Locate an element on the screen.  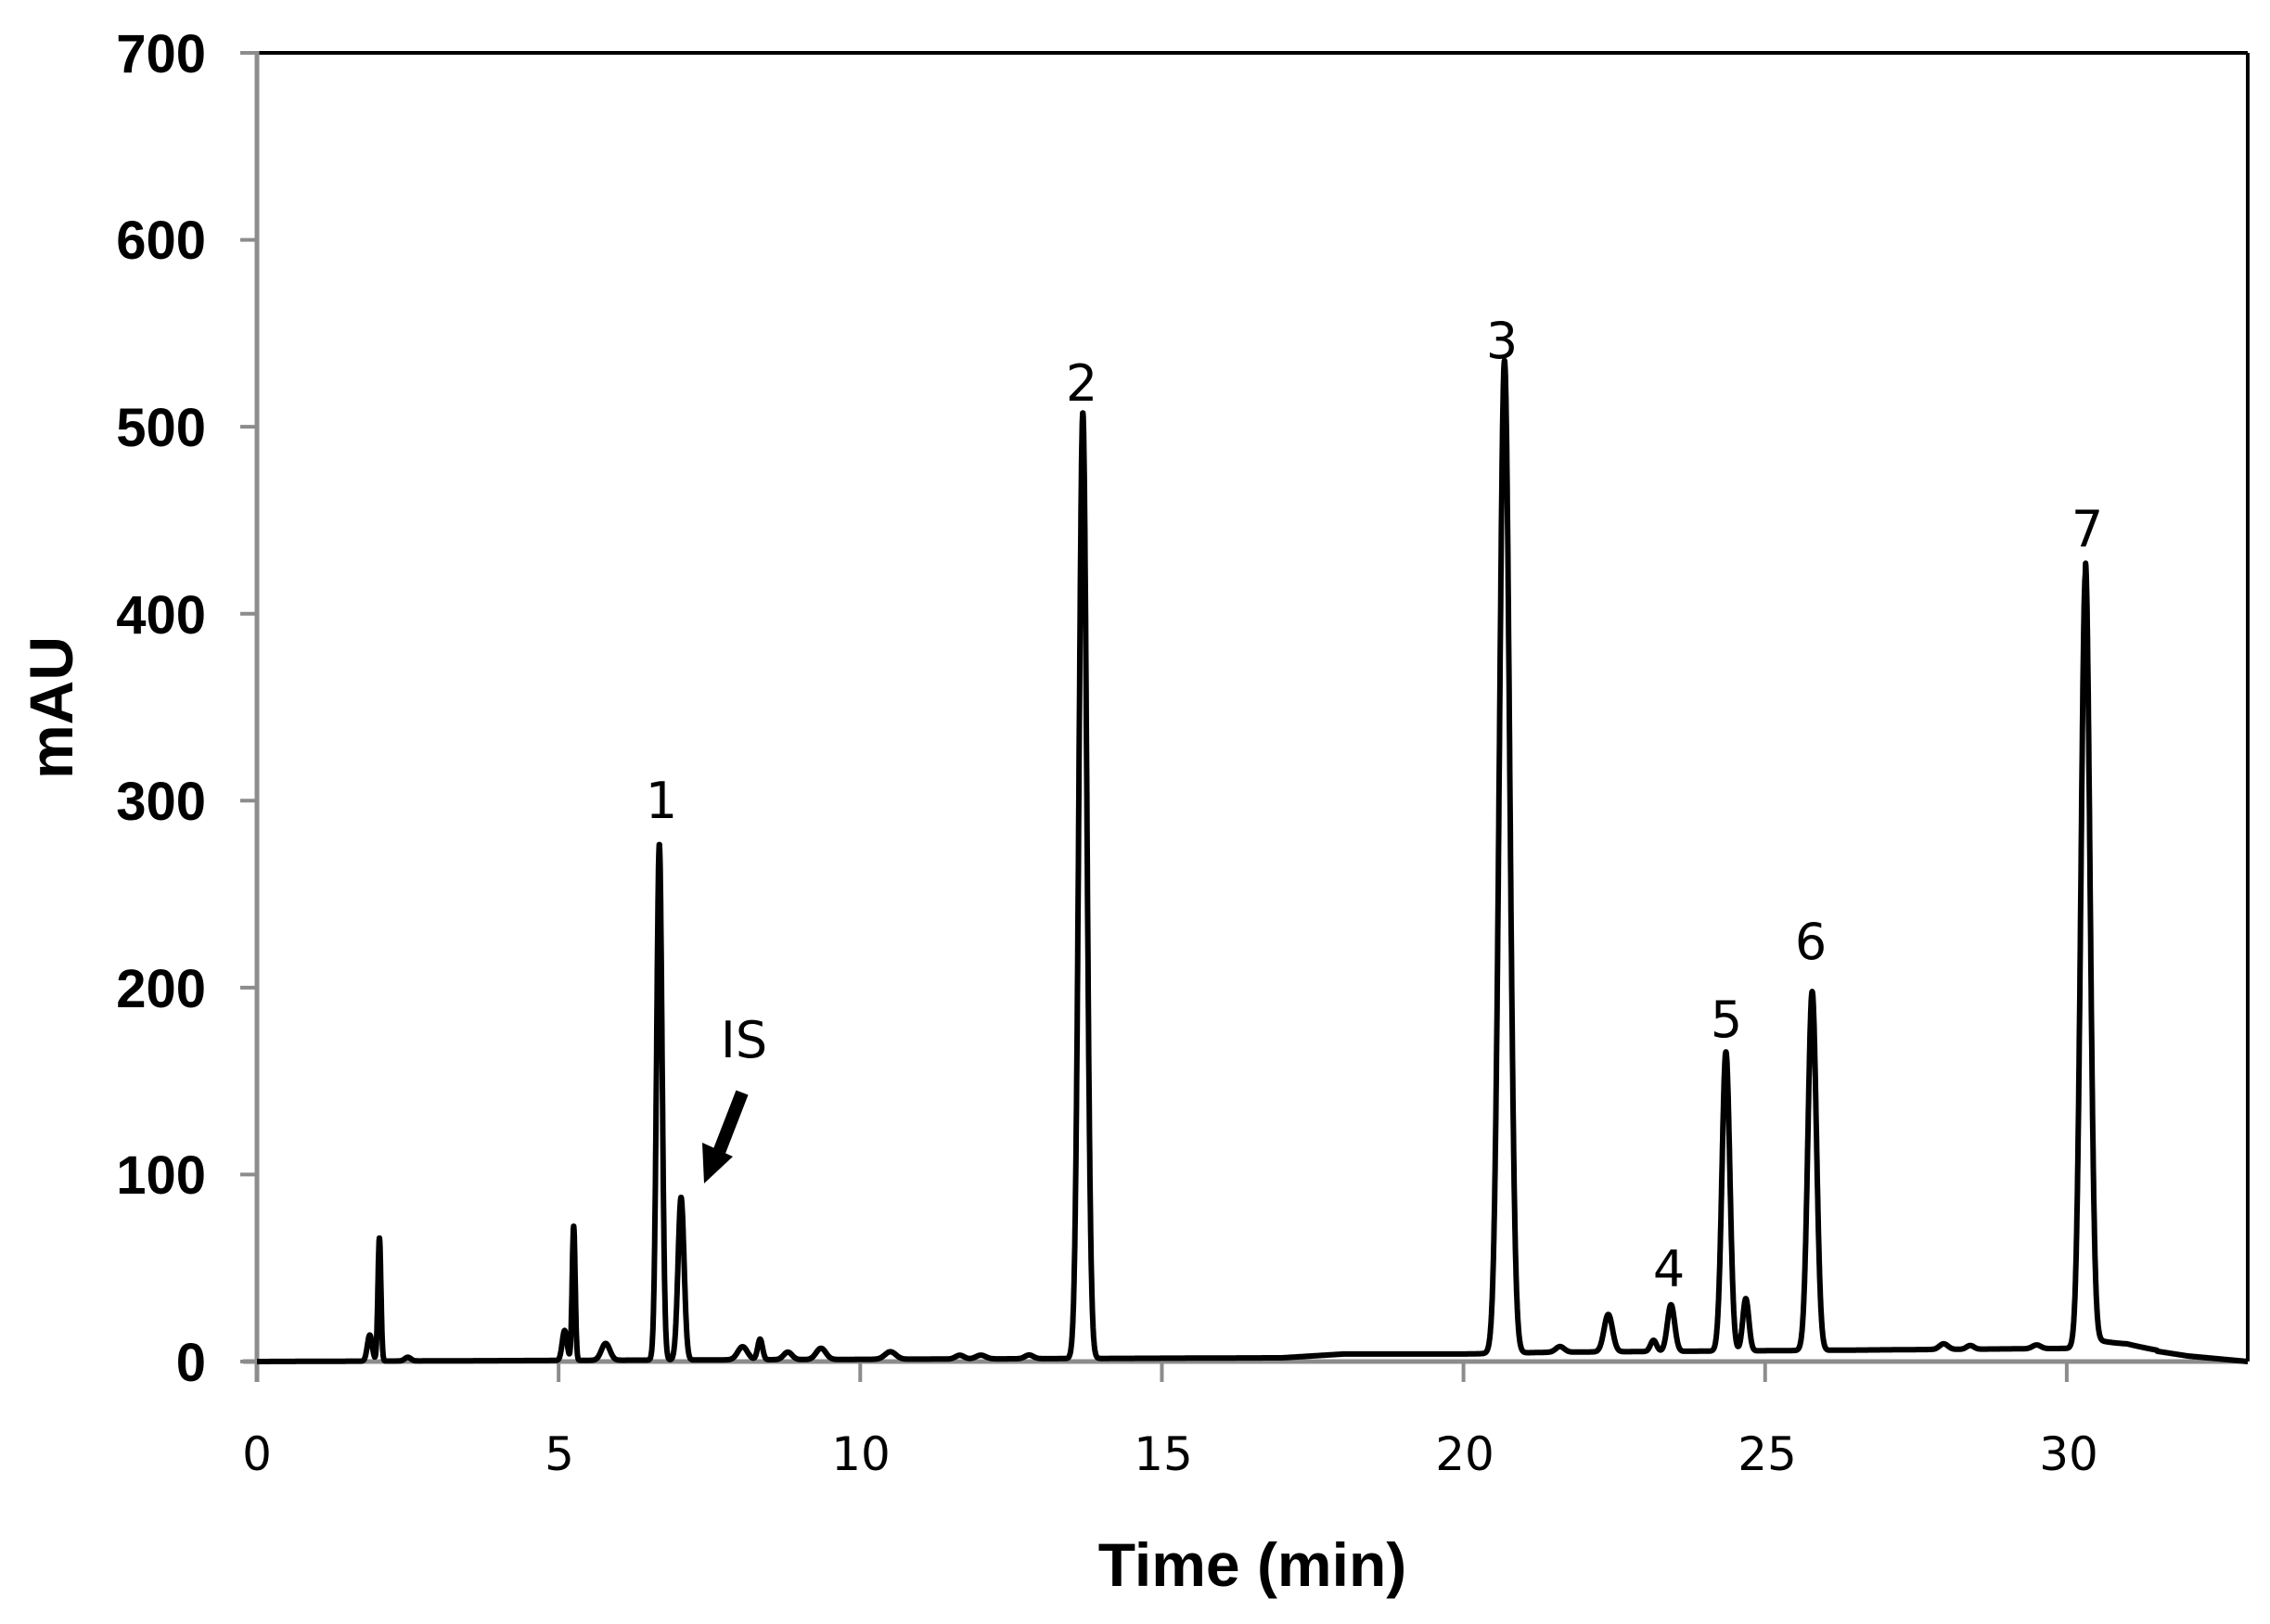
y-tick-label: 600 is located at coordinates (161, 241).